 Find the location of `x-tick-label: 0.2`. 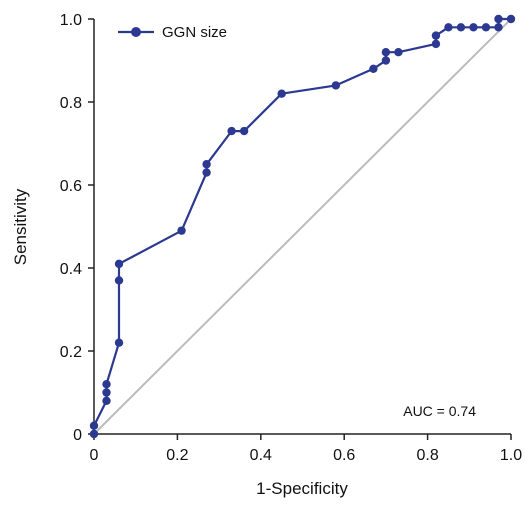

x-tick-label: 0.2 is located at coordinates (177, 455).